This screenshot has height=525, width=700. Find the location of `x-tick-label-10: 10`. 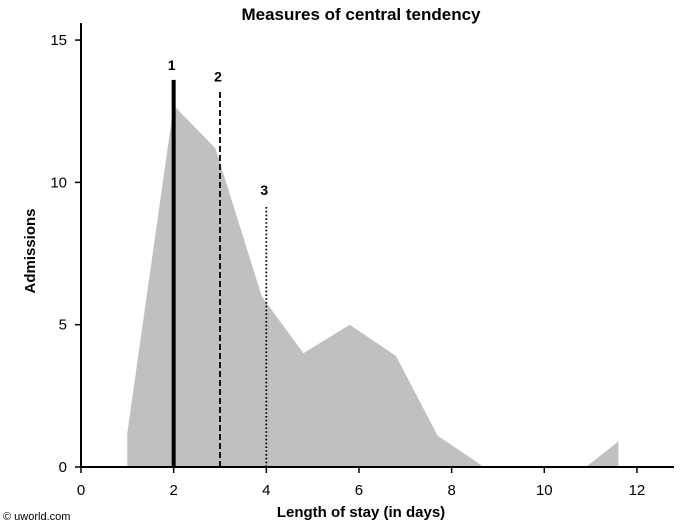

x-tick-label-10: 10 is located at coordinates (544, 490).